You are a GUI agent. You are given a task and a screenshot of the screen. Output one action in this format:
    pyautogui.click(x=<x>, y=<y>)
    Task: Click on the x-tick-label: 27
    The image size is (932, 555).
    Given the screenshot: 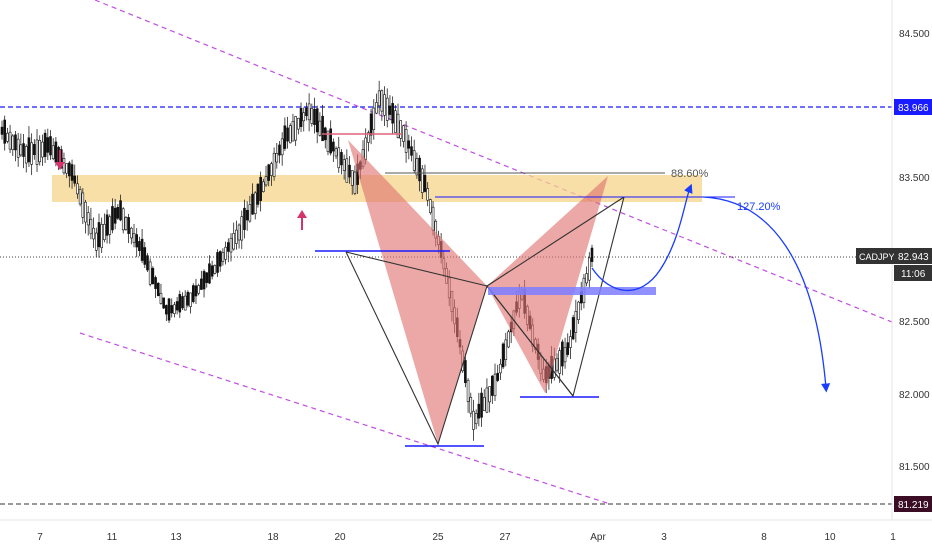 What is the action you would take?
    pyautogui.click(x=505, y=537)
    